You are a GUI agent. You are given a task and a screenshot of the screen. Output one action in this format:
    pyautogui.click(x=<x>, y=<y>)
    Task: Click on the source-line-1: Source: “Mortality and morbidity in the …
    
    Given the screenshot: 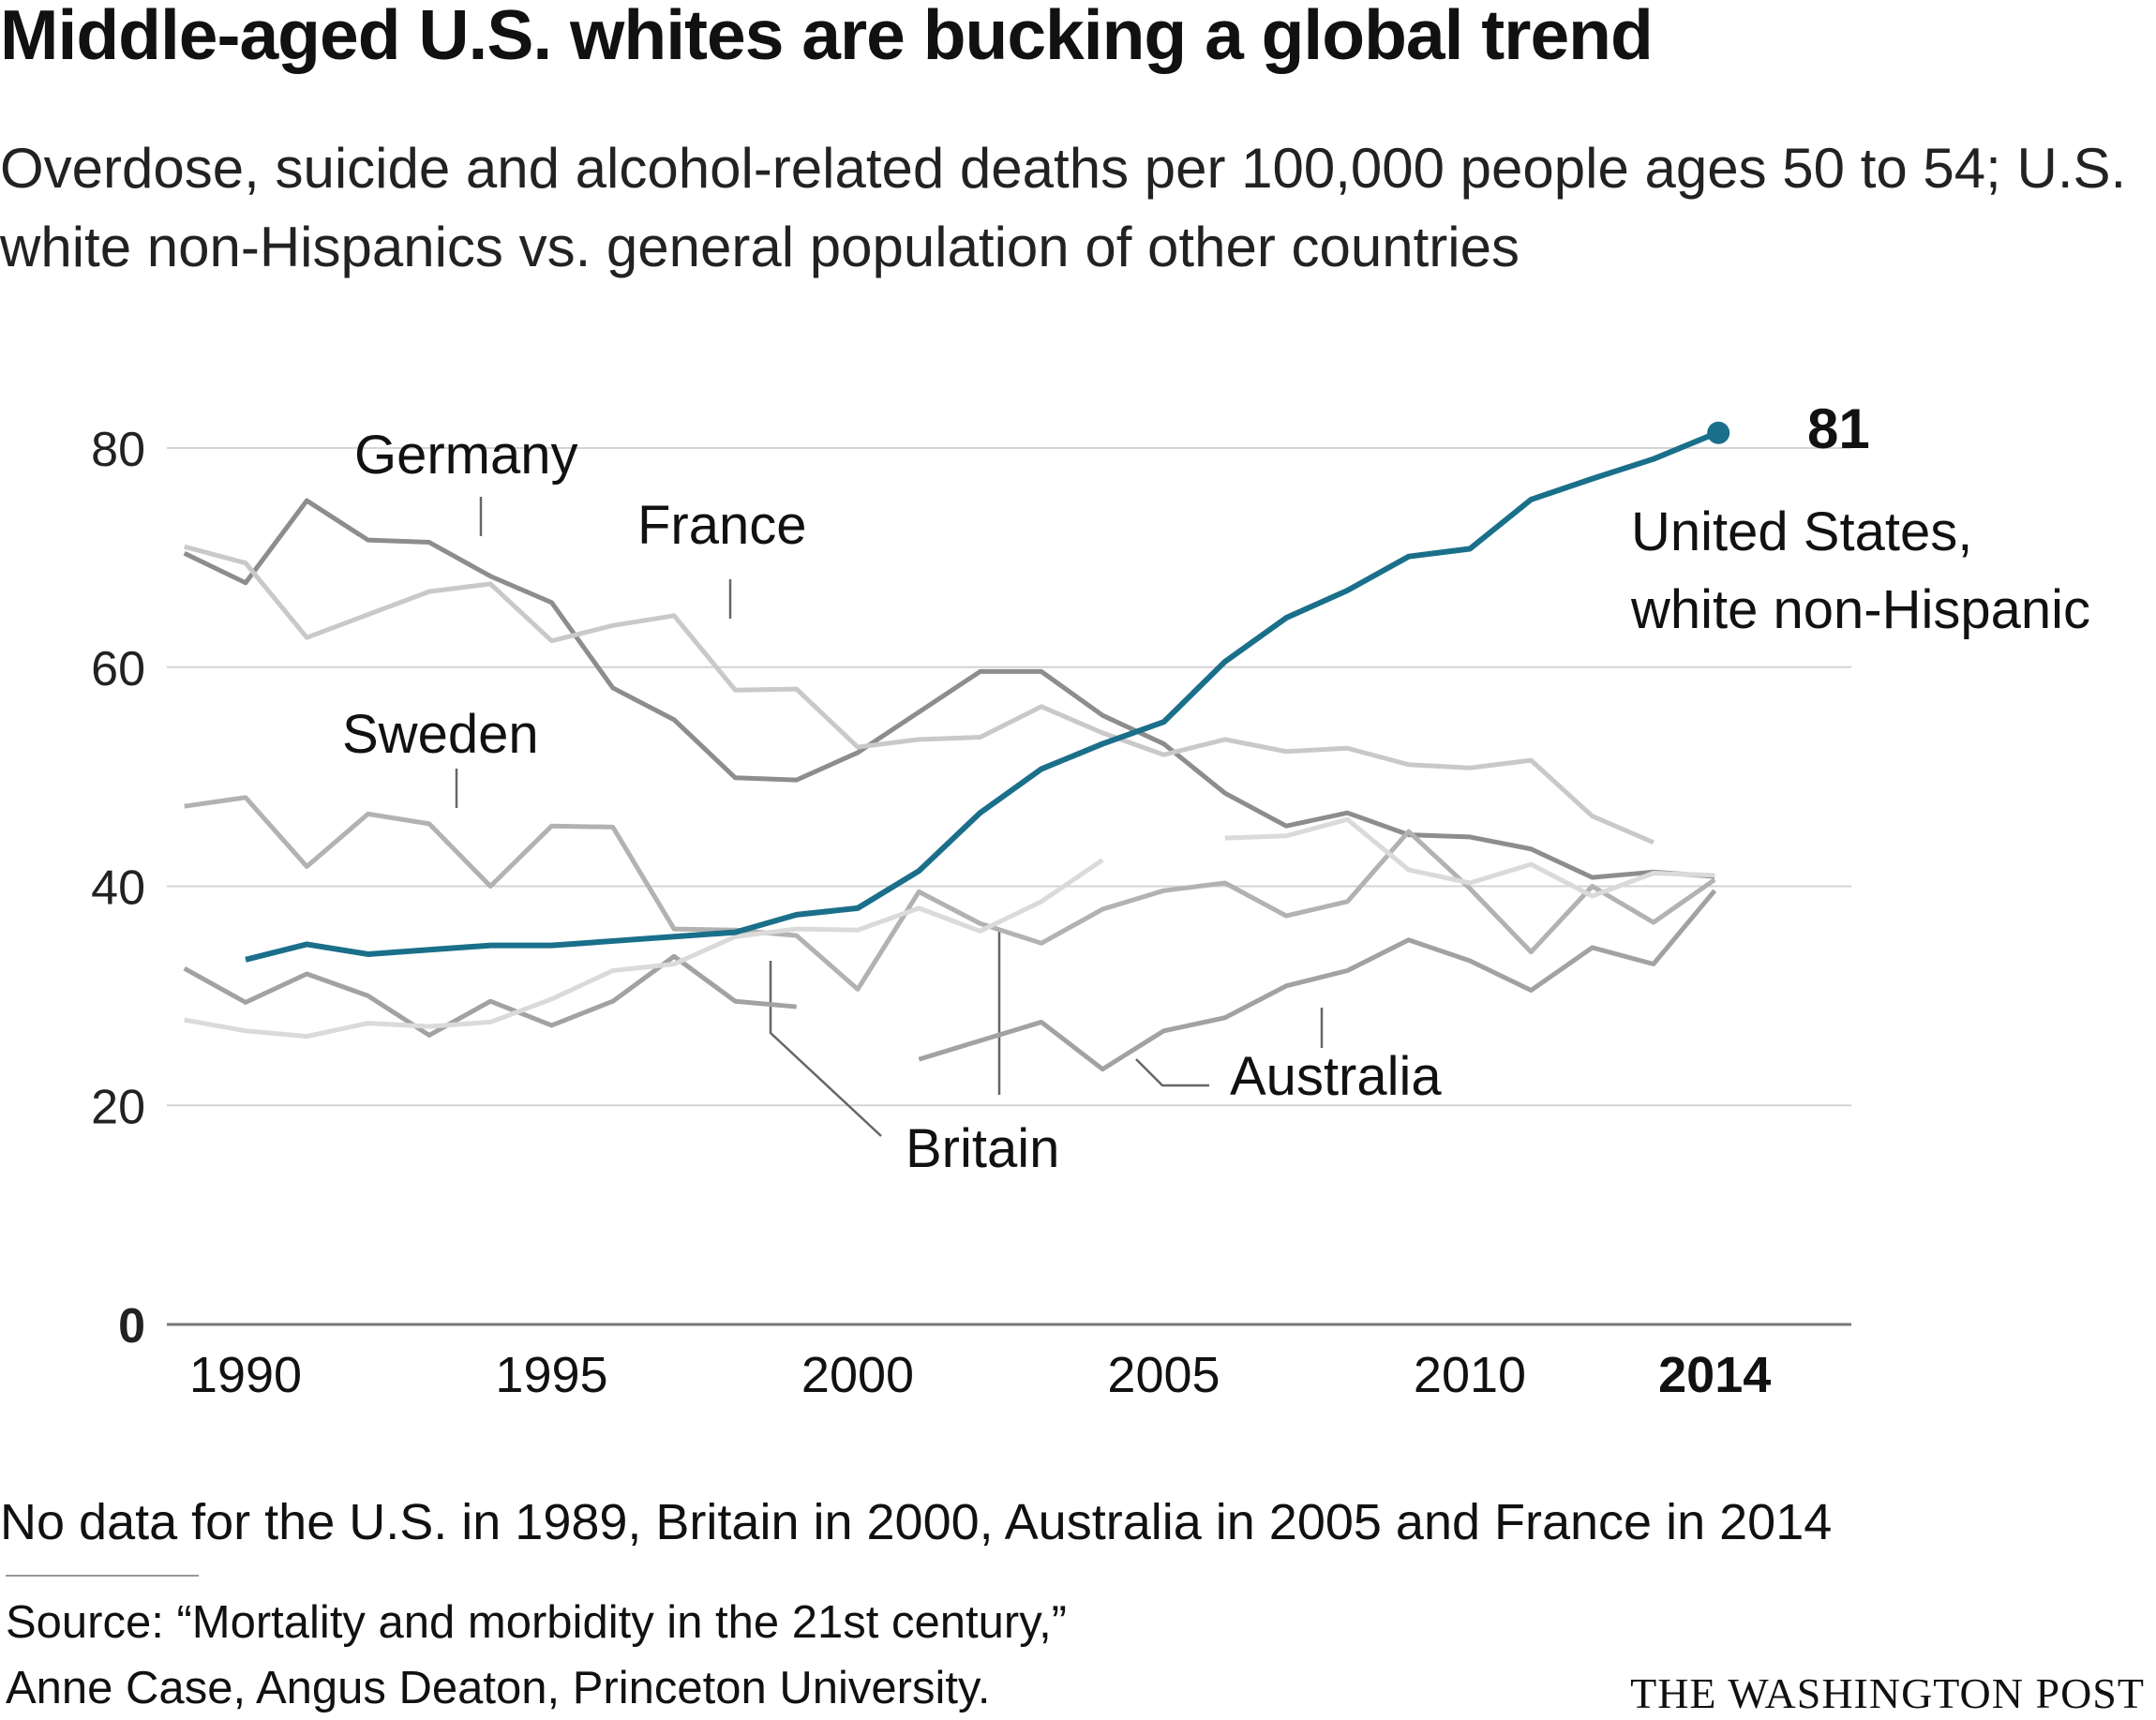 What is the action you would take?
    pyautogui.click(x=537, y=1622)
    